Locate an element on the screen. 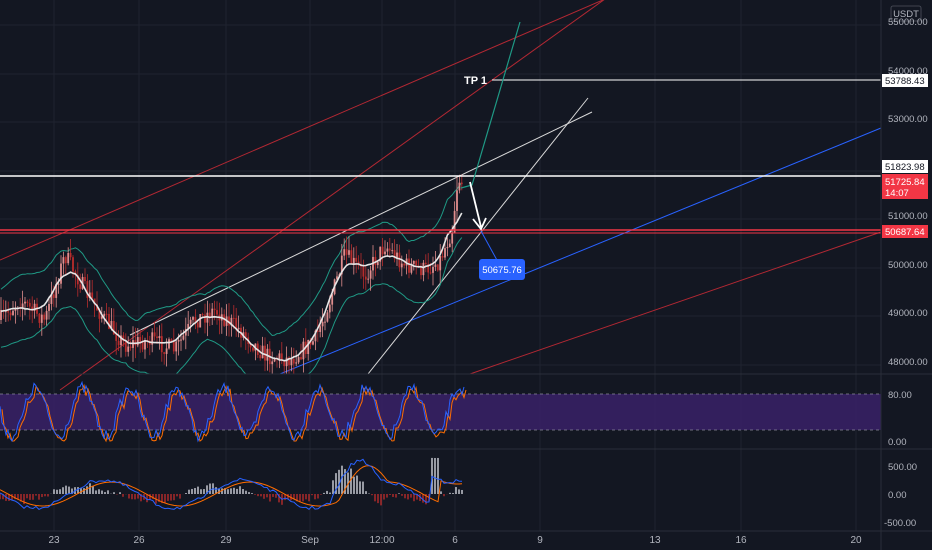 This screenshot has width=932, height=550. resistance-price-tag: 51823.98 is located at coordinates (905, 166).